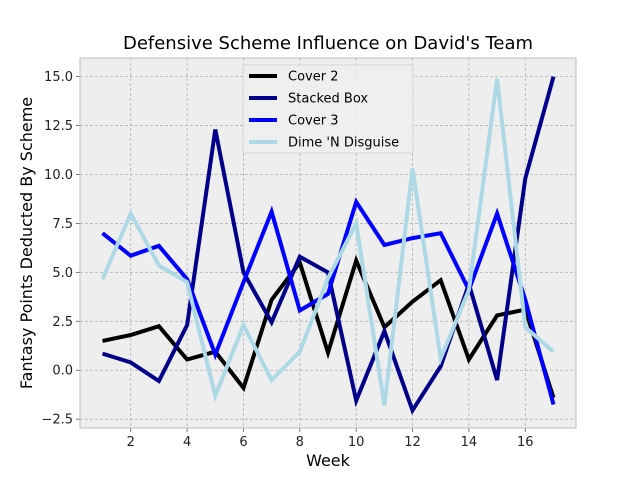 The width and height of the screenshot is (640, 480). What do you see at coordinates (187, 442) in the screenshot?
I see `x-tick-label: 4` at bounding box center [187, 442].